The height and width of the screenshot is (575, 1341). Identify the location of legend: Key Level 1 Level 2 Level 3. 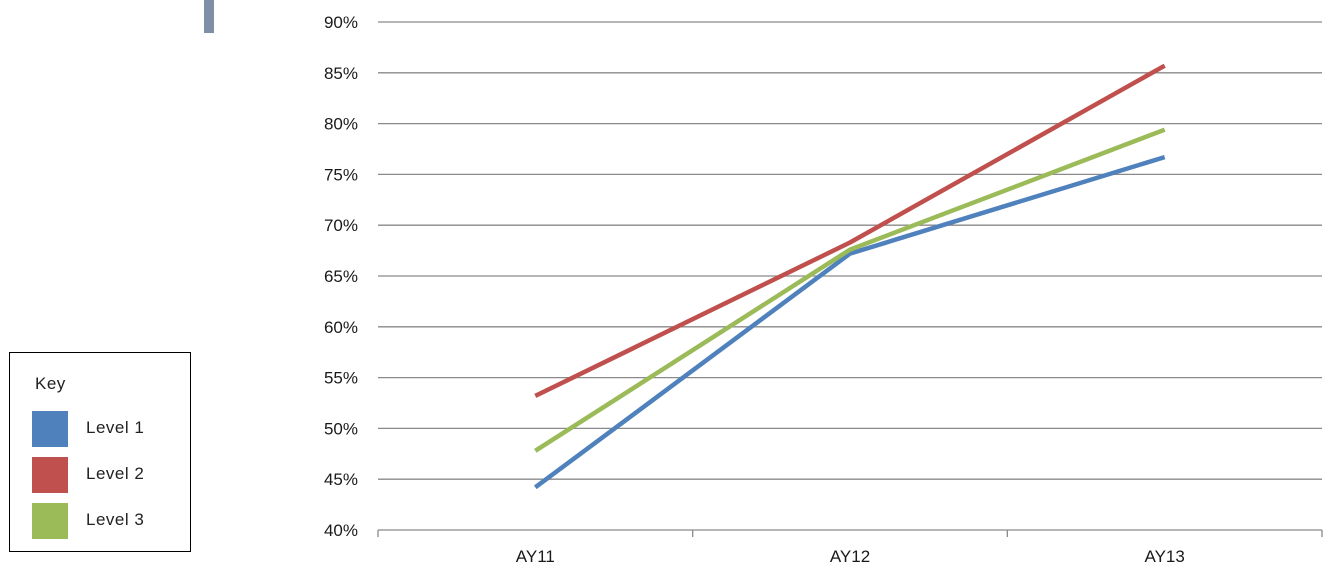
(100, 452).